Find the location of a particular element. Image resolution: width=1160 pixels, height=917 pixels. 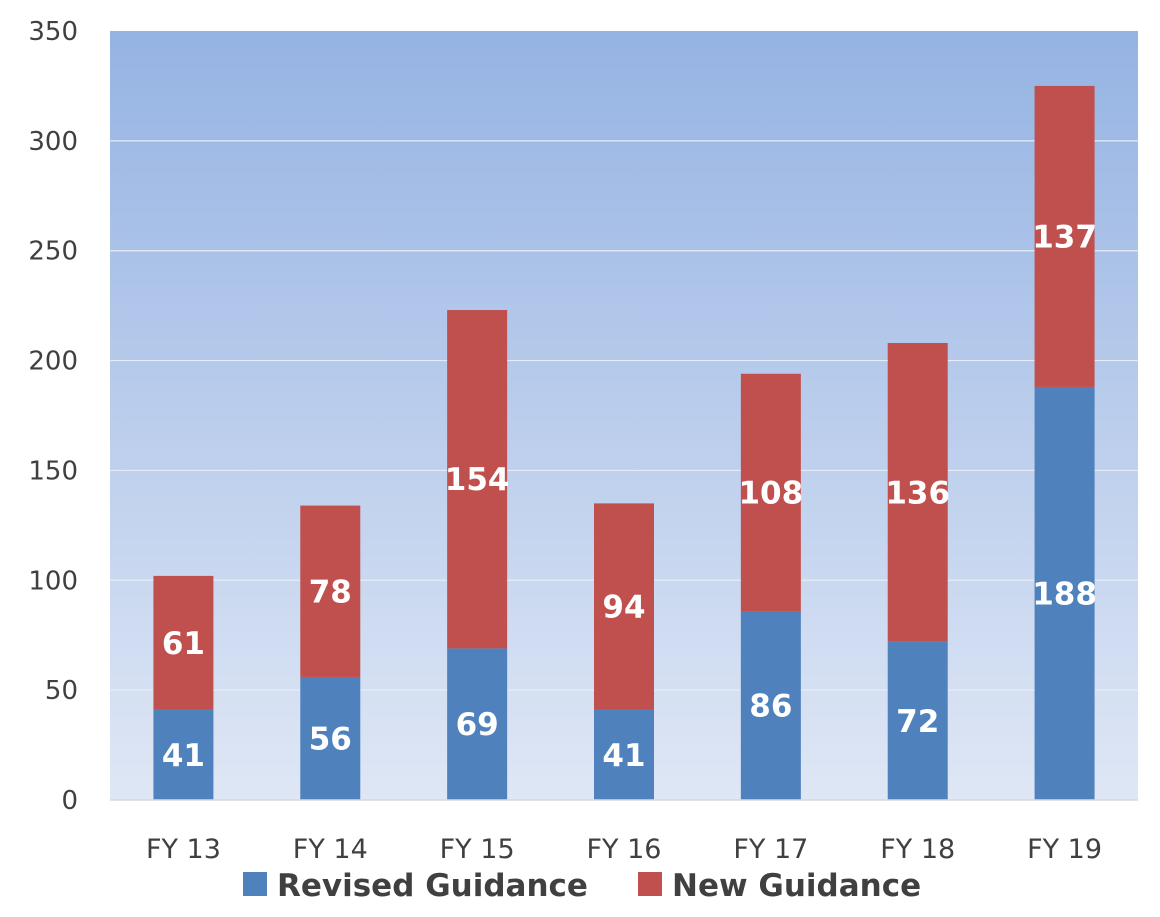

bar-new-fy18 is located at coordinates (917, 492).